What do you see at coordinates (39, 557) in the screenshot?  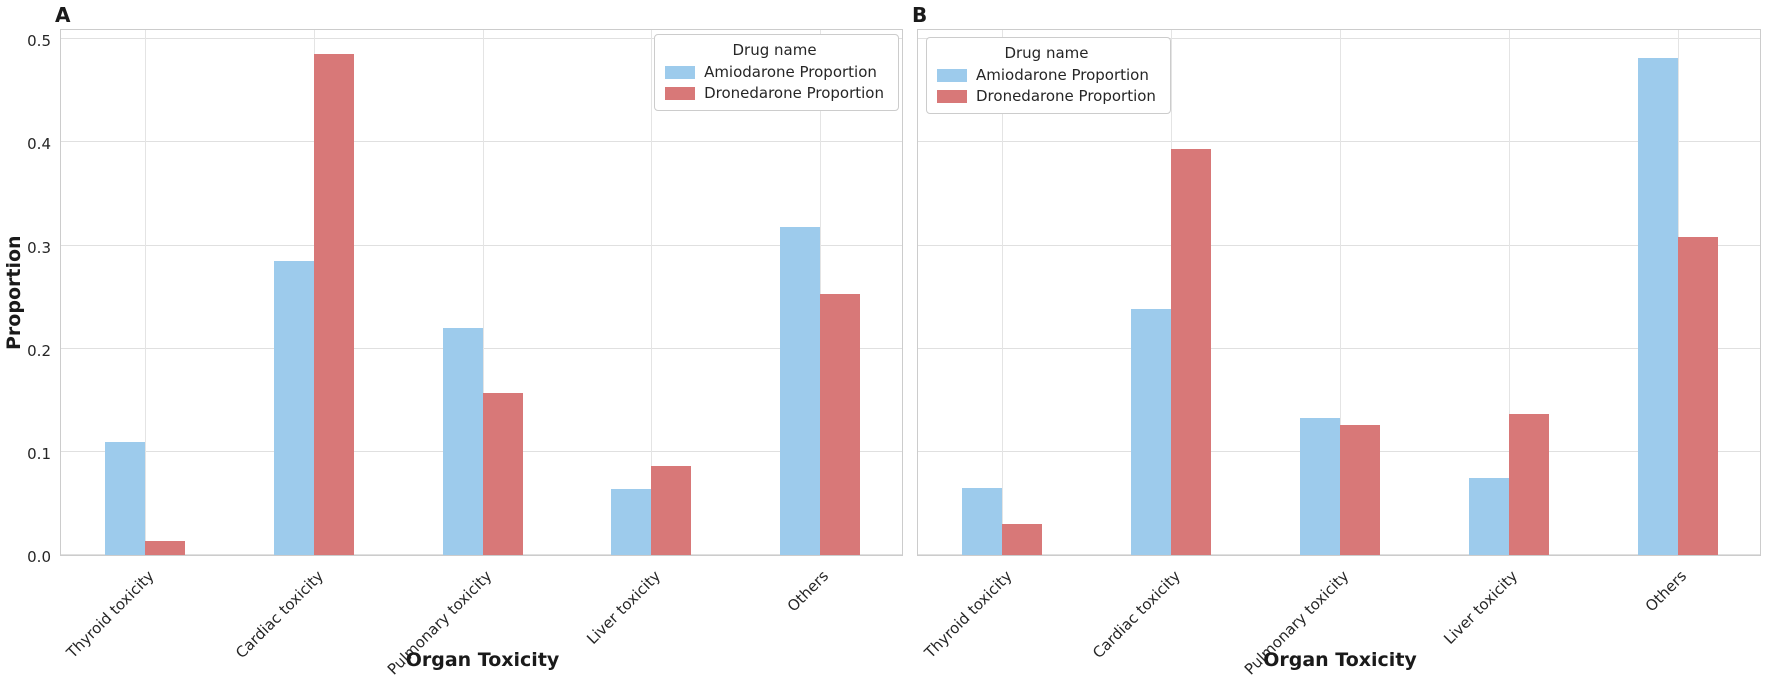 I see `y-tick-label: 0.0` at bounding box center [39, 557].